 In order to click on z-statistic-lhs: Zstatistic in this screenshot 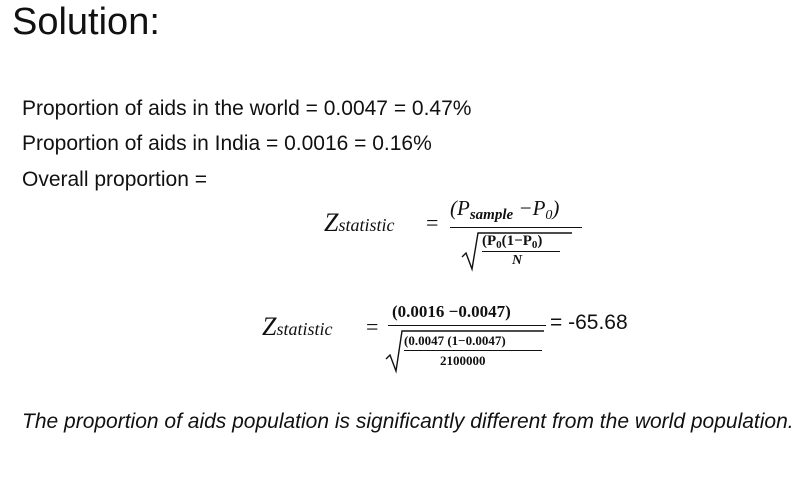, I will do `click(359, 223)`.